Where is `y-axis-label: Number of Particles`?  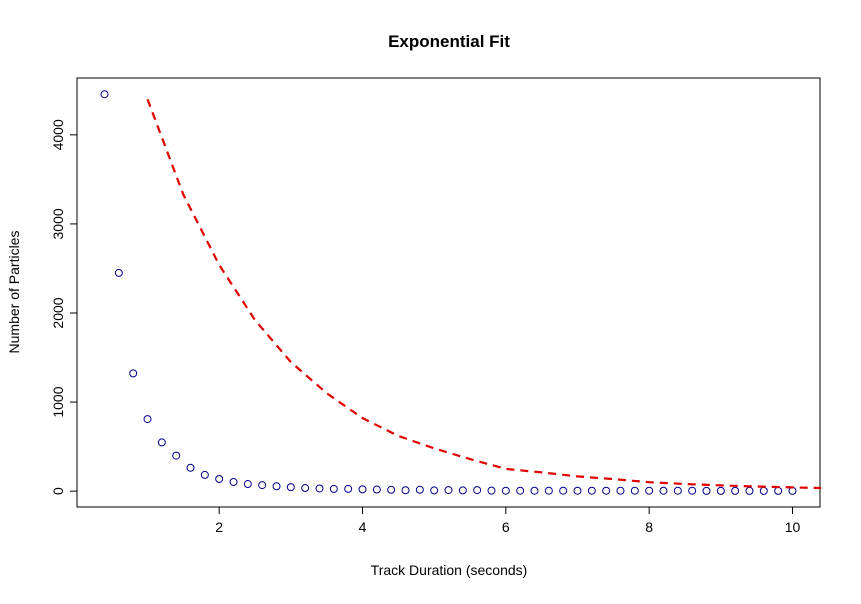
y-axis-label: Number of Particles is located at coordinates (14, 292).